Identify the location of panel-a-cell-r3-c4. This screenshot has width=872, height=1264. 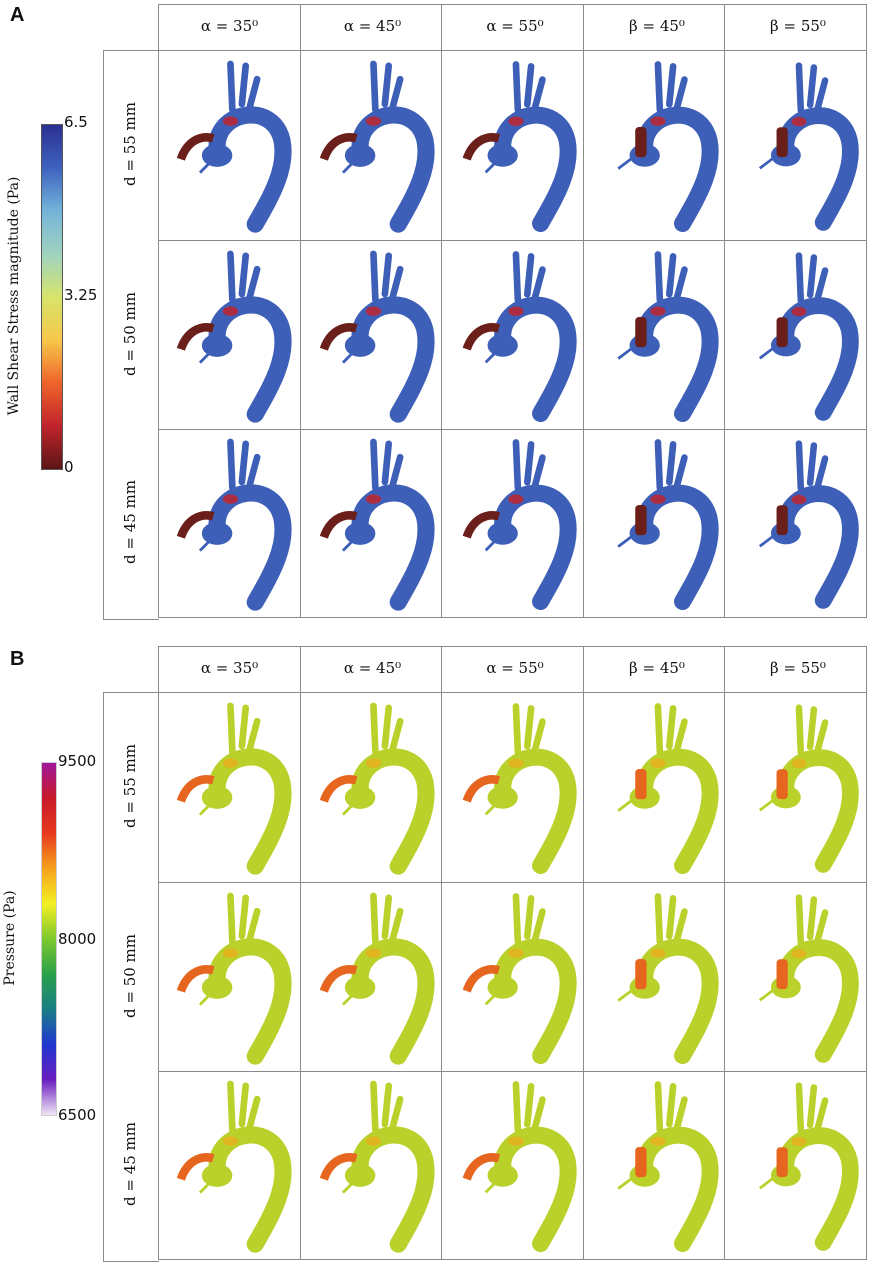
(668, 525).